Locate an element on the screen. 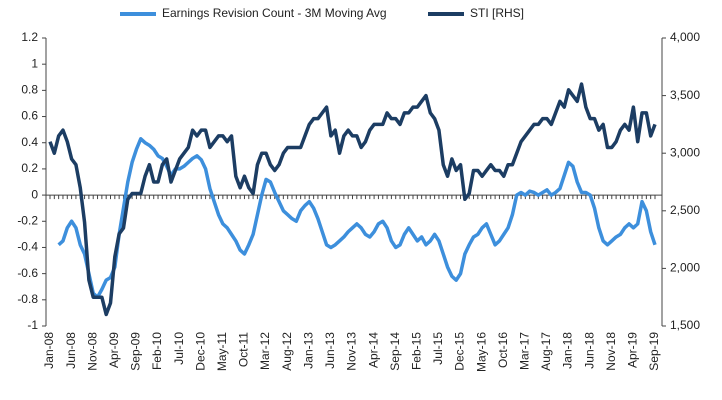 Image resolution: width=722 pixels, height=400 pixels. y-tick-label: 1 is located at coordinates (34, 63).